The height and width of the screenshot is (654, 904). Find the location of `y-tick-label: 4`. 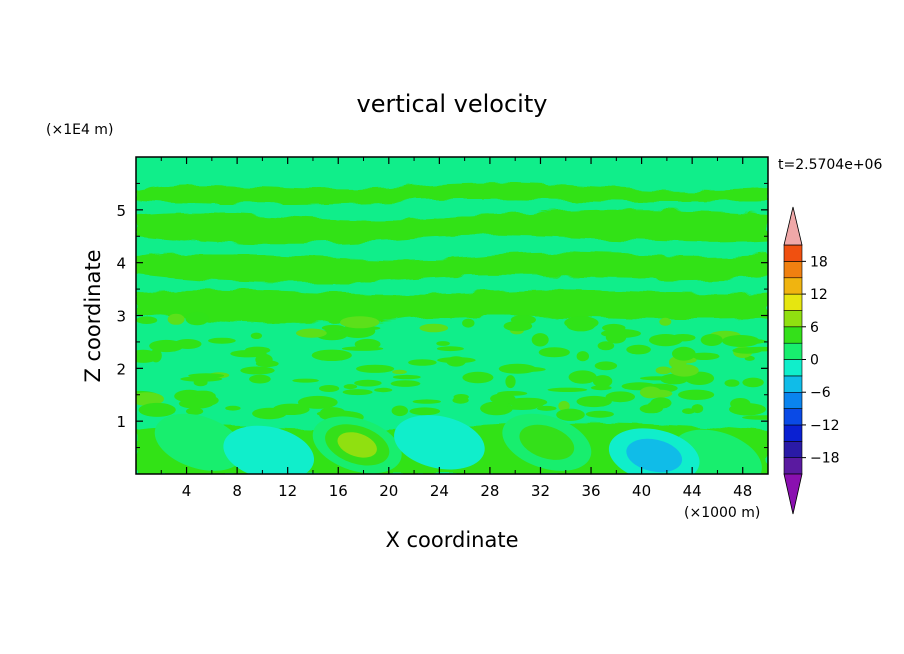

y-tick-label: 4 is located at coordinates (121, 264).